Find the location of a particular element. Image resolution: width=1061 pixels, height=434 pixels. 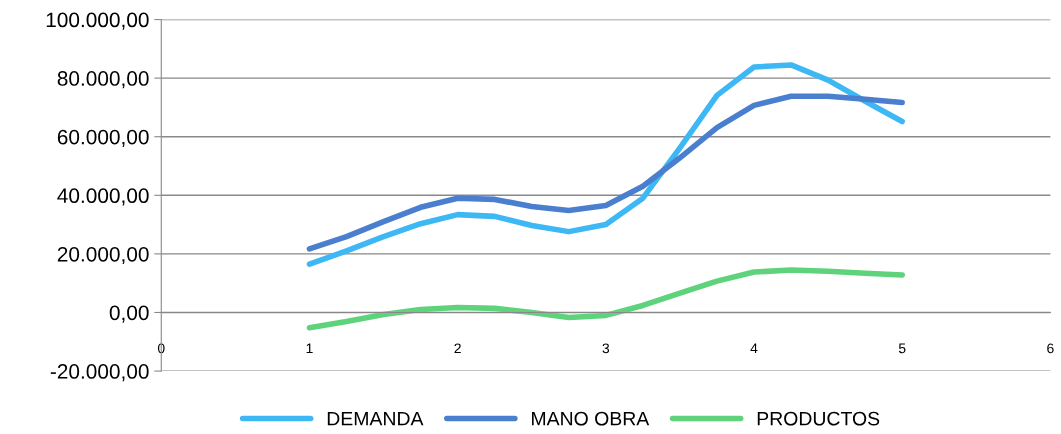

y-tick-label: 20.000,00 is located at coordinates (103, 255).